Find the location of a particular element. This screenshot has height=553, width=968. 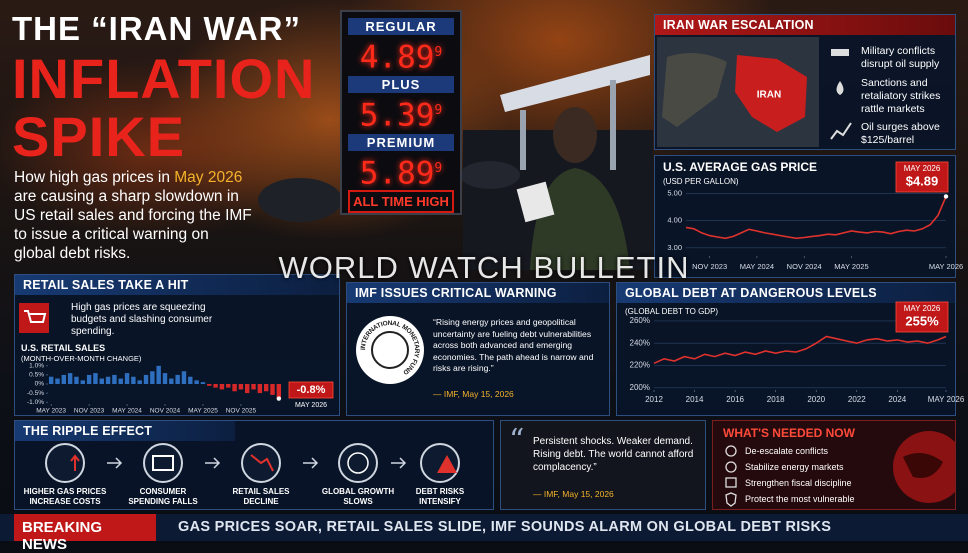

needed-item: Protect the most vulnerable is located at coordinates (800, 499).